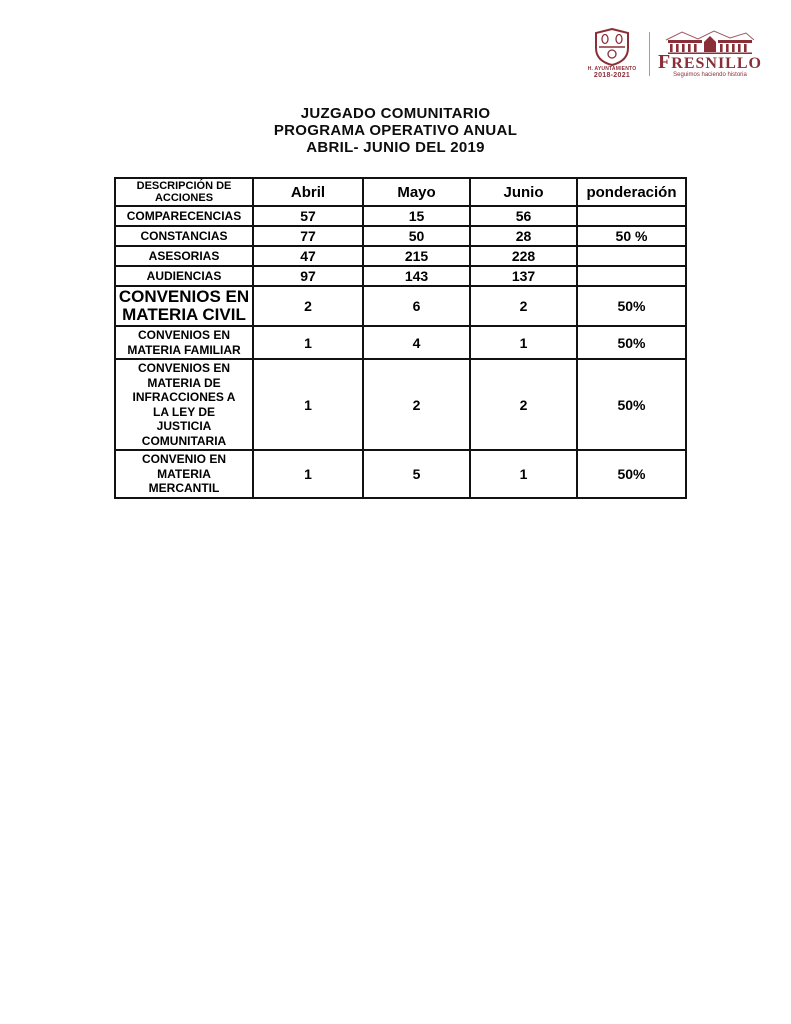  What do you see at coordinates (308, 216) in the screenshot?
I see `cell-abril: 57` at bounding box center [308, 216].